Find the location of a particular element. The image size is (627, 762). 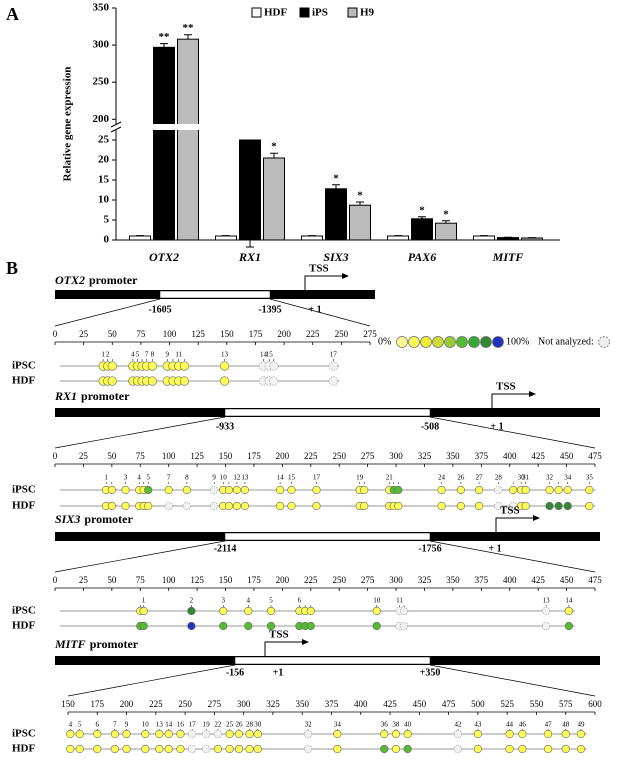

scale-tick-label: 275 is located at coordinates (368, 456).